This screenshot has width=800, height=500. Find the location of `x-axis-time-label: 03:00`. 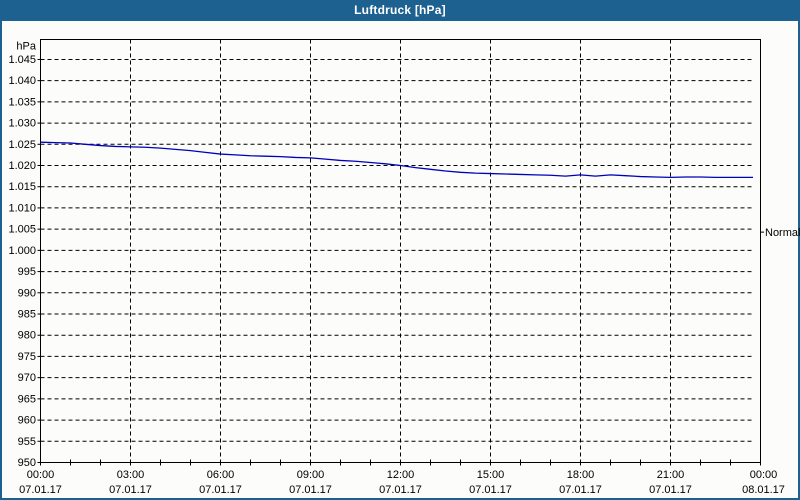

x-axis-time-label: 03:00 is located at coordinates (131, 475).